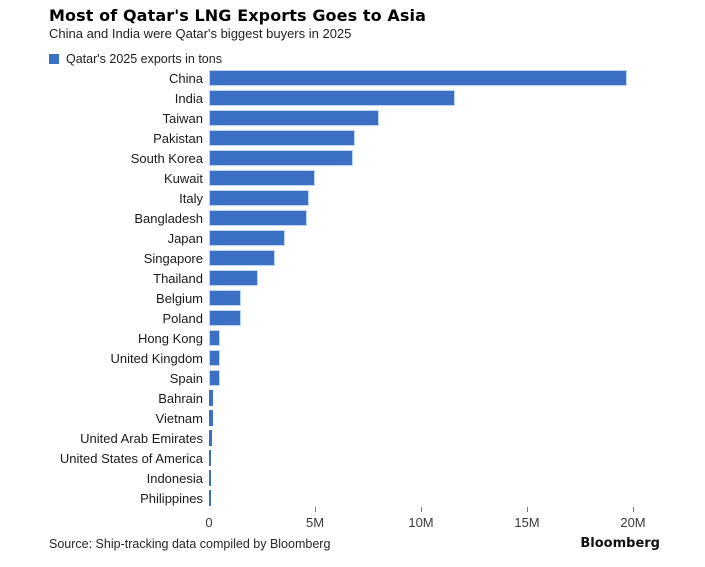  I want to click on x-axis: 0 5M 10M 15M 20M, so click(447, 521).